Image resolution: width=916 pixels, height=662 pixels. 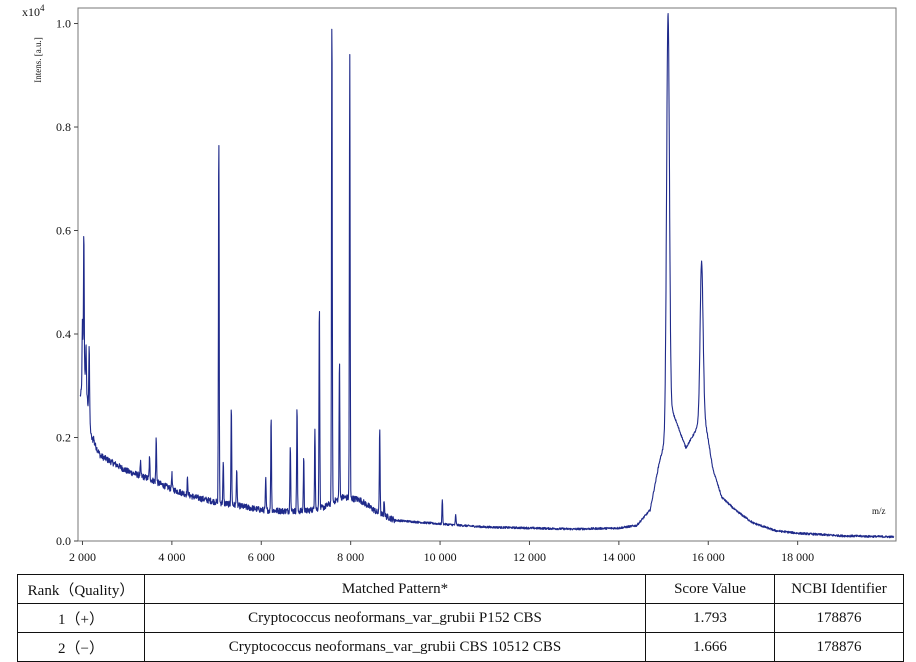 I want to click on y-tick-label: 0.2, so click(x=63, y=438).